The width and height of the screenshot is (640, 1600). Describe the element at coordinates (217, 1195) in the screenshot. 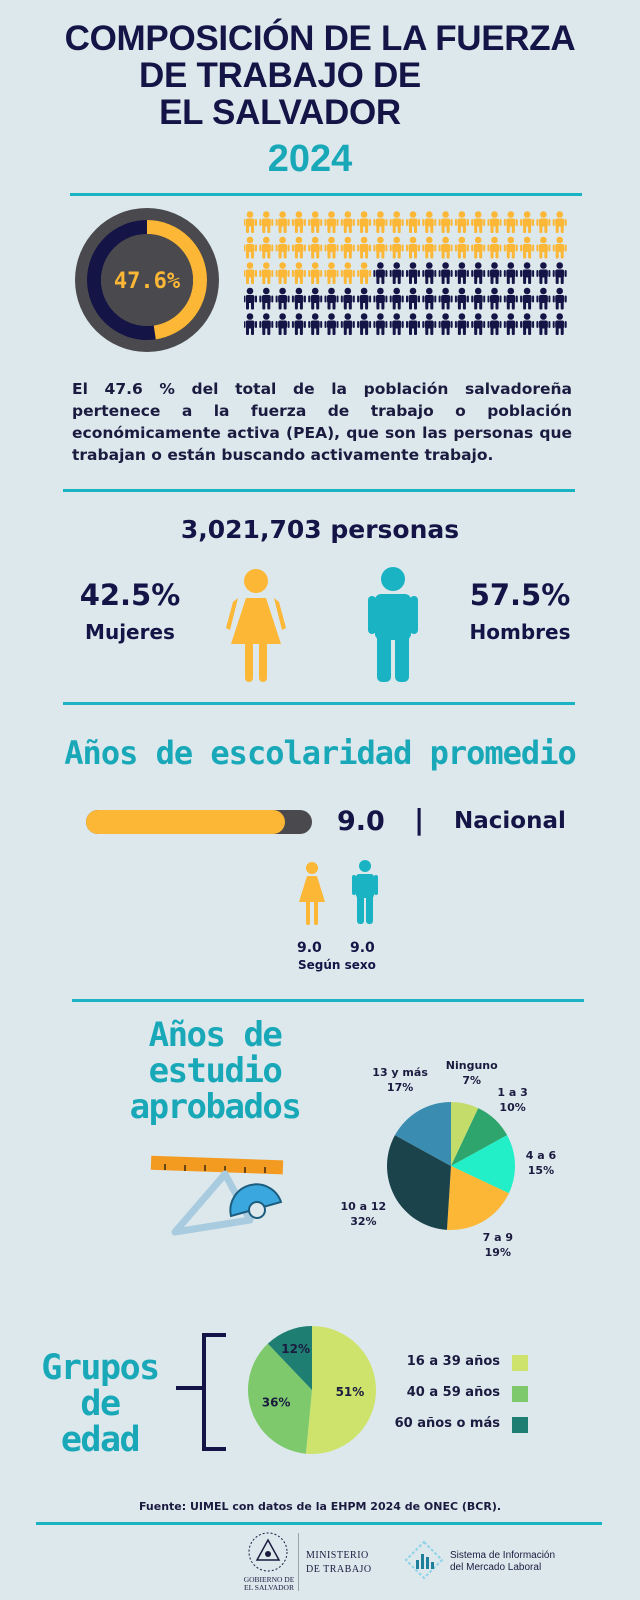

I see `ruler-protractor-icon` at that location.